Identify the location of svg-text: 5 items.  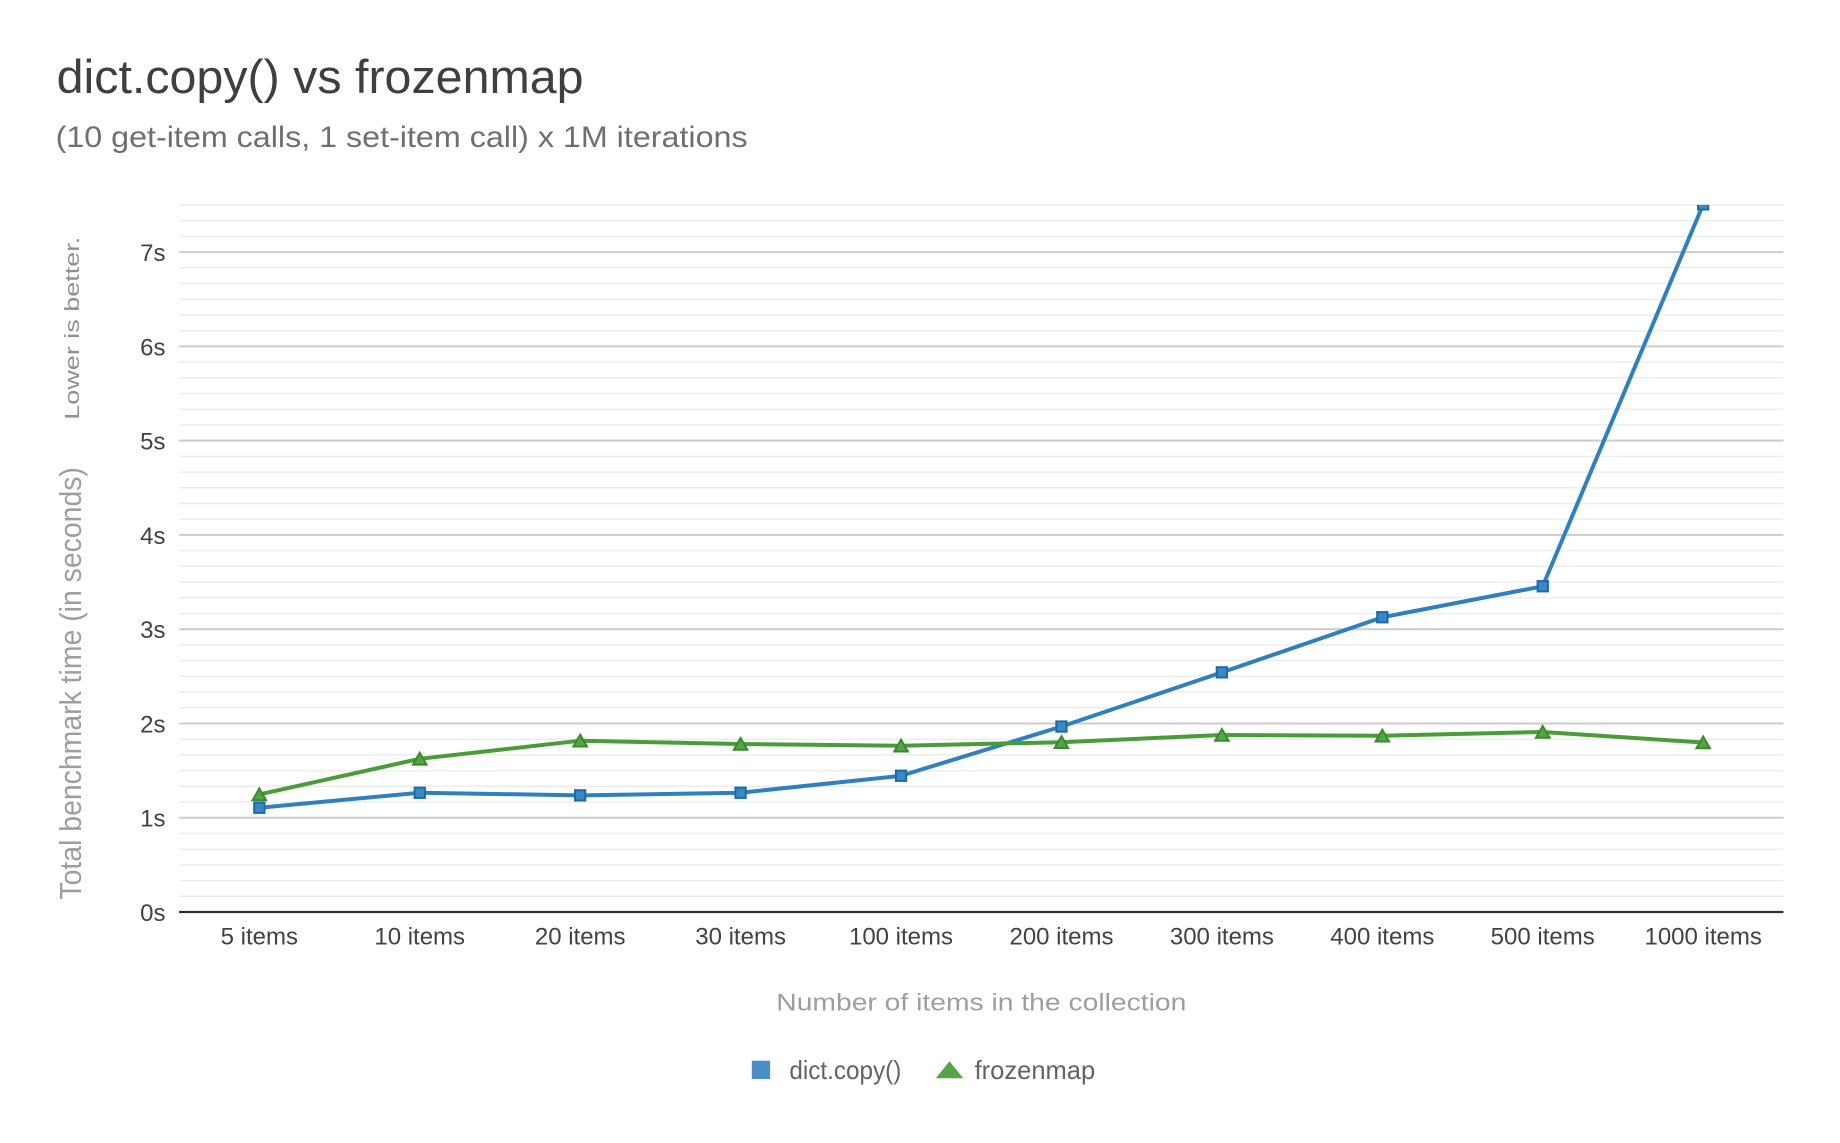
(259, 936).